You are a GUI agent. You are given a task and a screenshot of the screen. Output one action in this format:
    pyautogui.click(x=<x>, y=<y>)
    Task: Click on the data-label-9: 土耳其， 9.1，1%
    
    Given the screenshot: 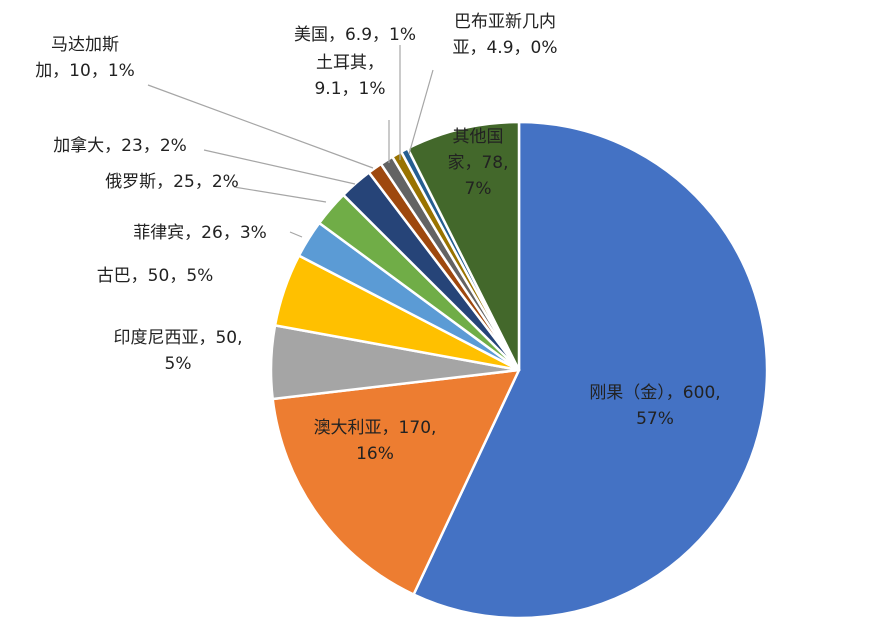 What is the action you would take?
    pyautogui.click(x=349, y=76)
    